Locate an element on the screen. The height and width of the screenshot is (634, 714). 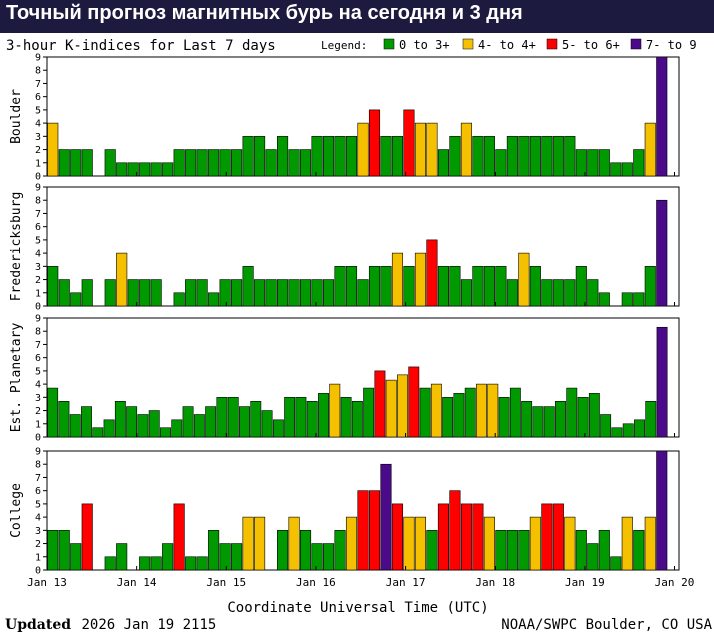
y-tick-label: 5 is located at coordinates (38, 110).